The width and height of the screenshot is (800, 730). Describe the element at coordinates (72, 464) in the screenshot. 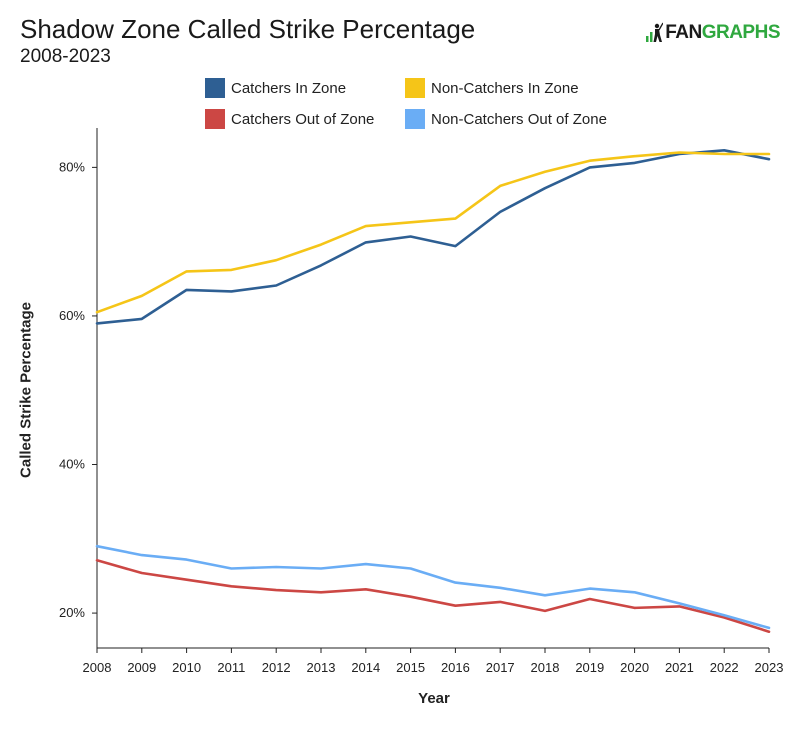

I see `y-tick-label: 40%` at that location.